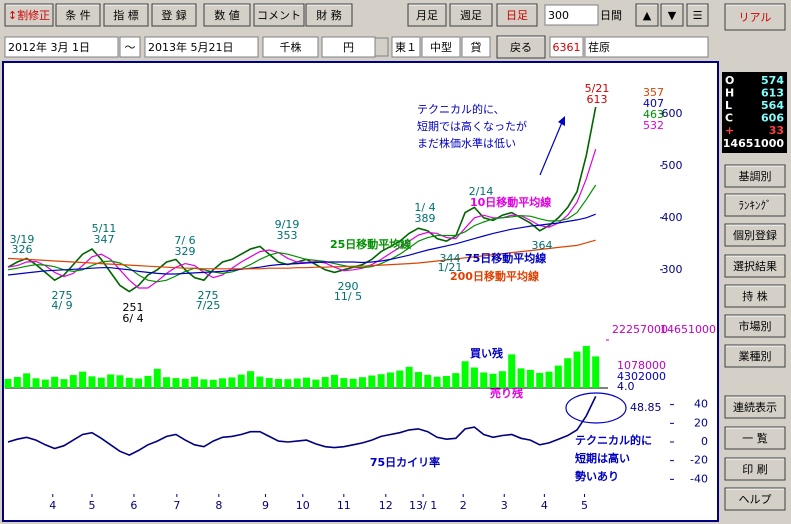 The width and height of the screenshot is (791, 524). Describe the element at coordinates (450, 258) in the screenshot. I see `point-label: 344` at that location.